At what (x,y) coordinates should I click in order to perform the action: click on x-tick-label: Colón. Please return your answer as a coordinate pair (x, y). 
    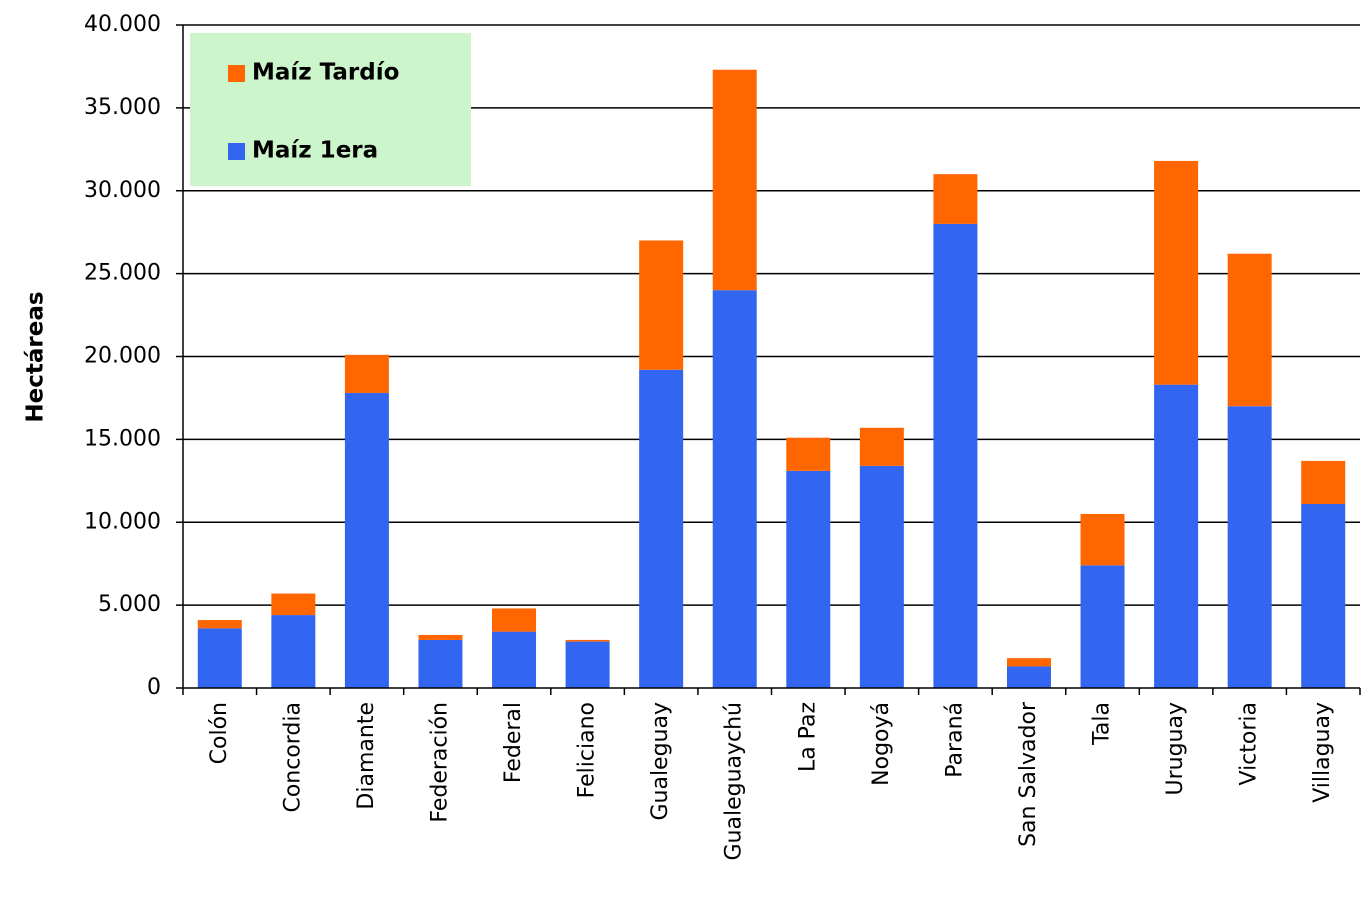
    Looking at the image, I should click on (219, 733).